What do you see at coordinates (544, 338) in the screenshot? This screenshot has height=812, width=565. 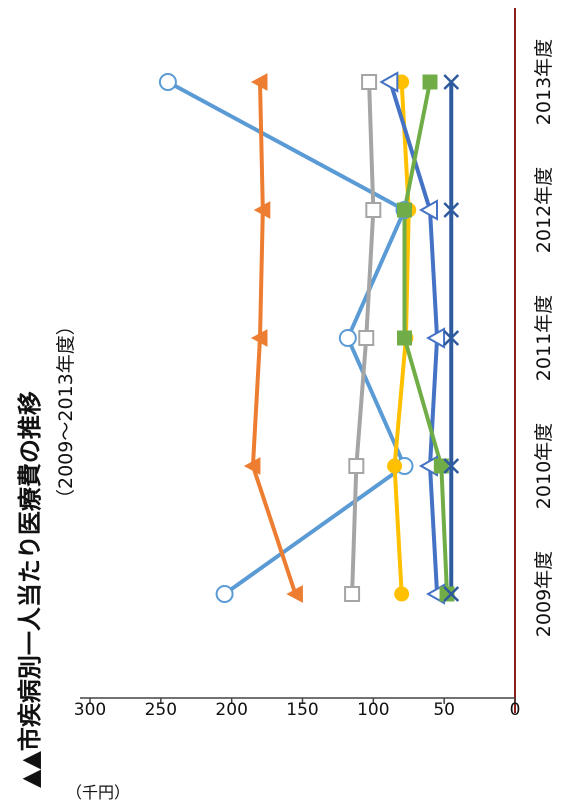 I see `x-tick-label: 2011年度` at bounding box center [544, 338].